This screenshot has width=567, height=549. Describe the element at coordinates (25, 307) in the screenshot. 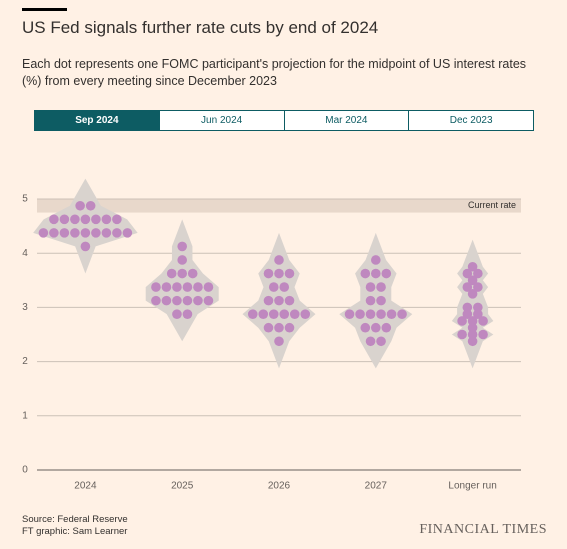

I see `y-tick-label: 3` at that location.